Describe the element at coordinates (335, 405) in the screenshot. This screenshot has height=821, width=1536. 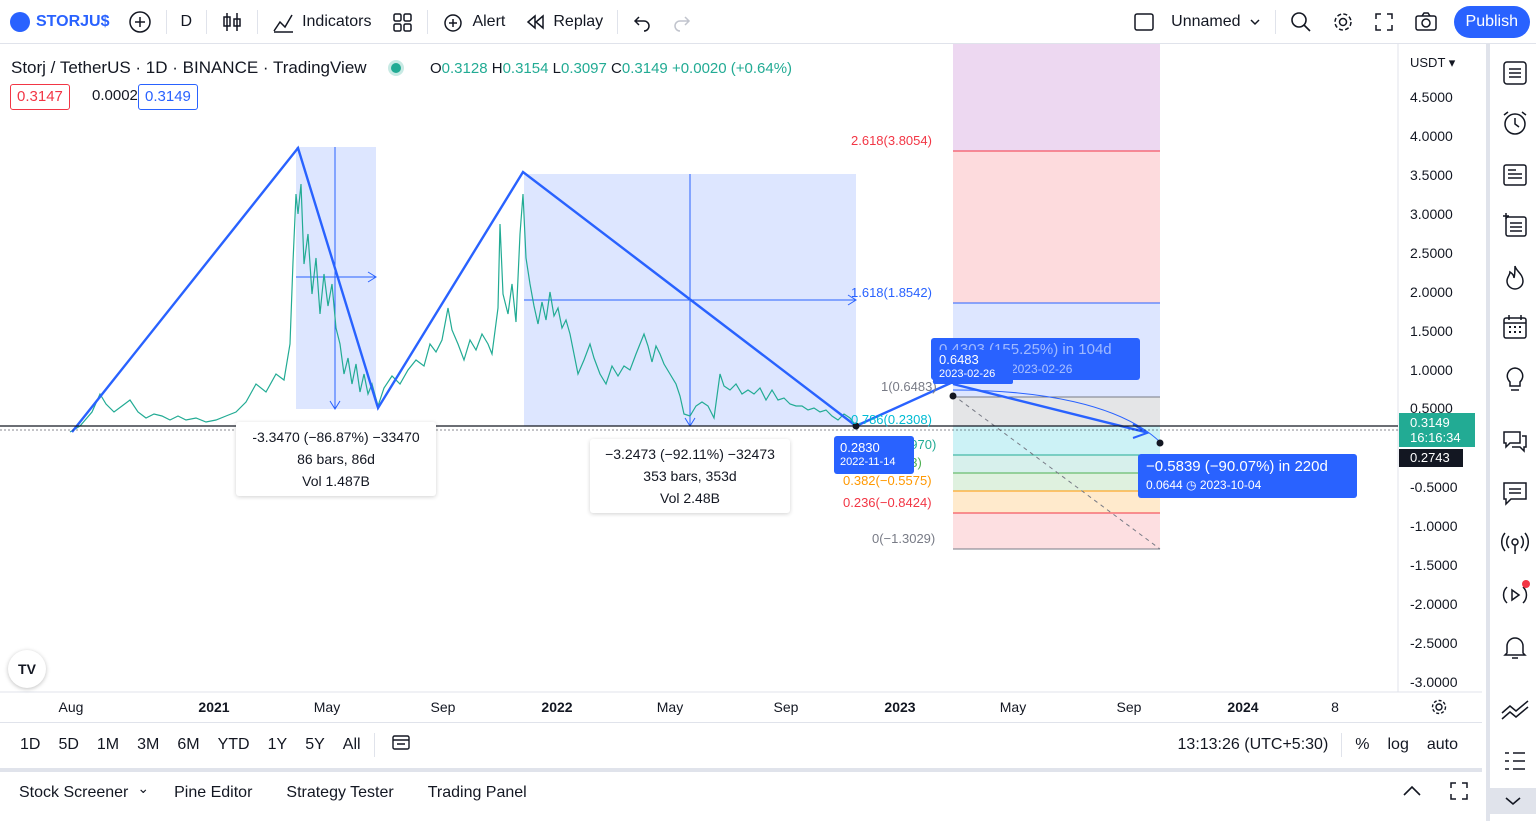
I see `measure-1-arrow` at that location.